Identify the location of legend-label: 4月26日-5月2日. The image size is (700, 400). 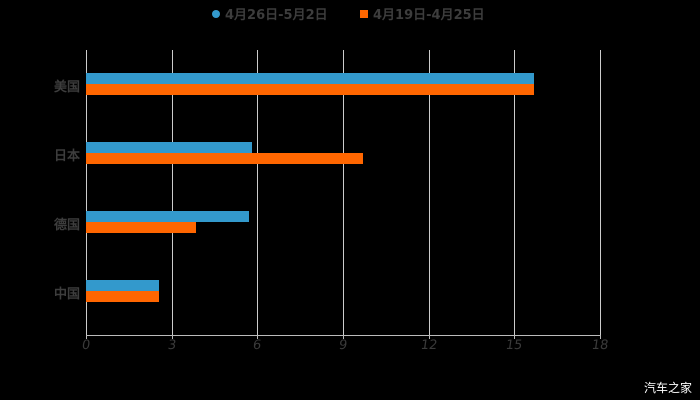
(276, 15).